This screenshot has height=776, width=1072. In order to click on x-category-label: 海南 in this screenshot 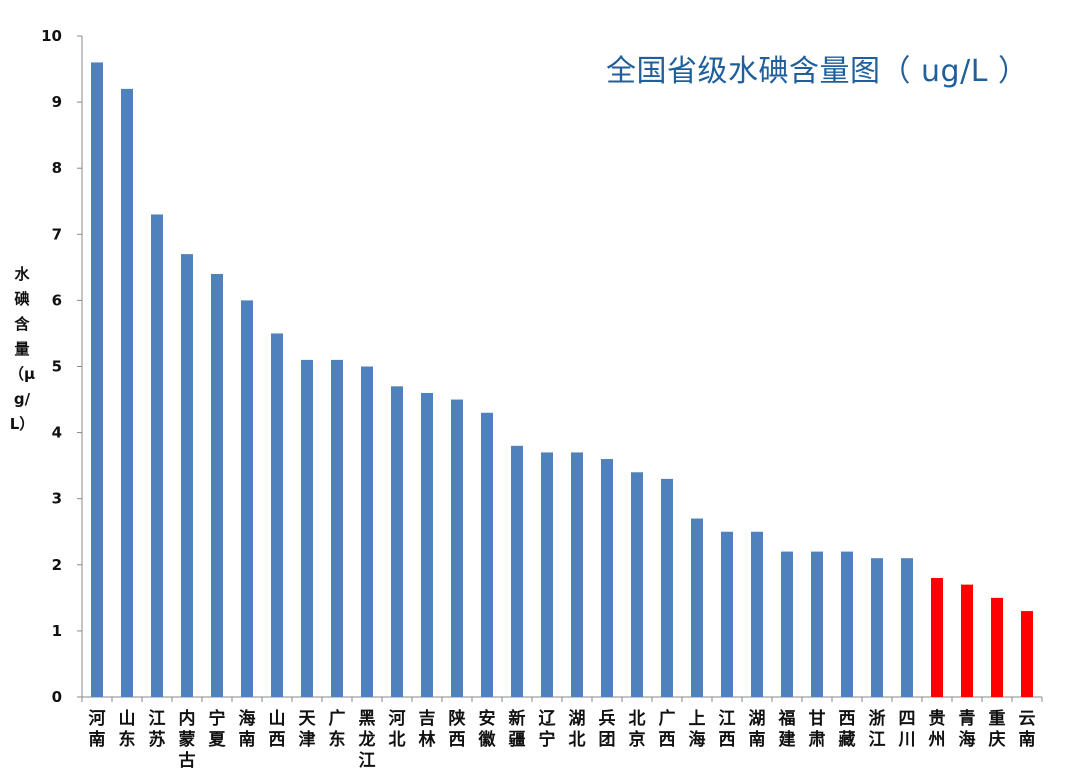, I will do `click(247, 729)`.